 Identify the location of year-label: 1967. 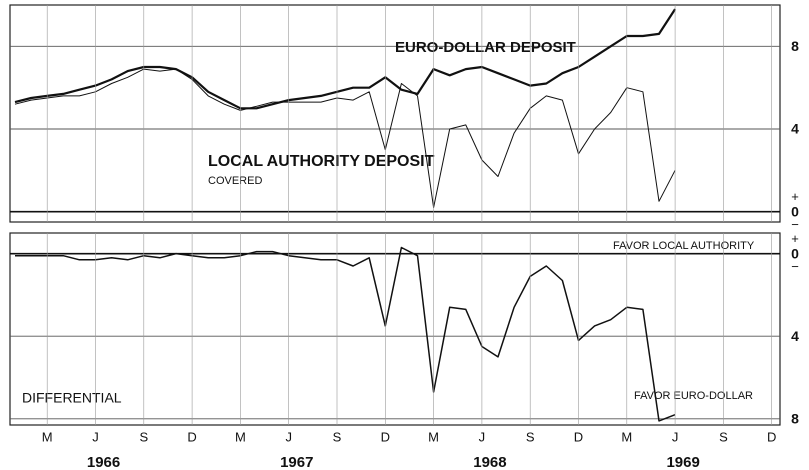
(296, 462).